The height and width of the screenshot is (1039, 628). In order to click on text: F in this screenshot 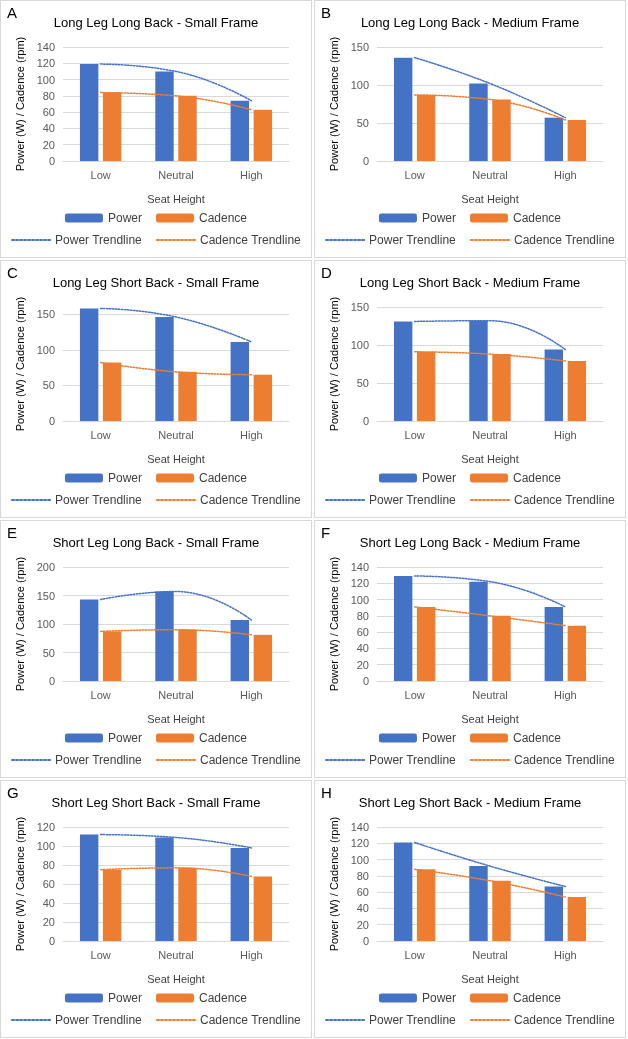, I will do `click(326, 532)`.